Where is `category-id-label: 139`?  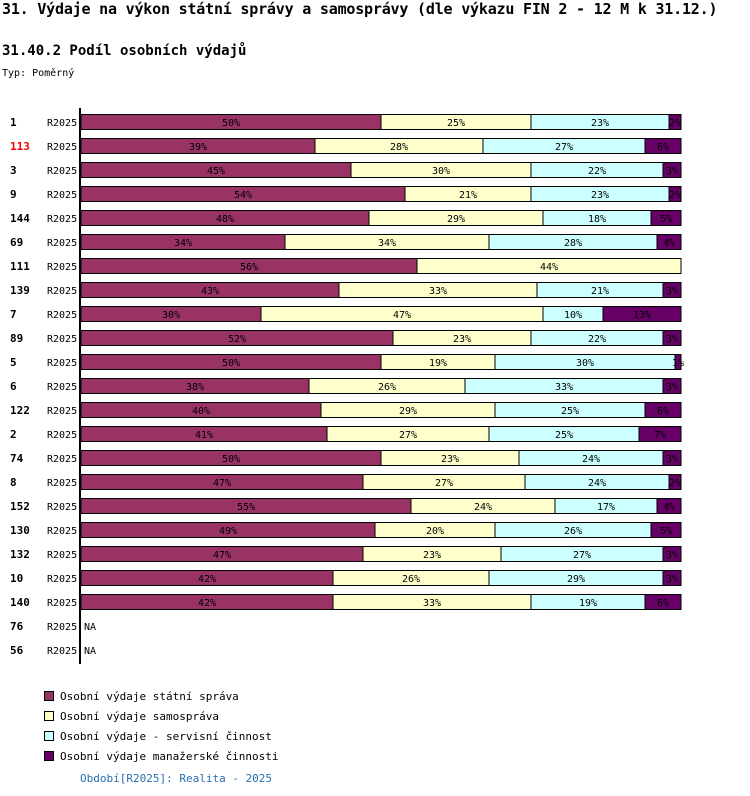 category-id-label: 139 is located at coordinates (20, 290).